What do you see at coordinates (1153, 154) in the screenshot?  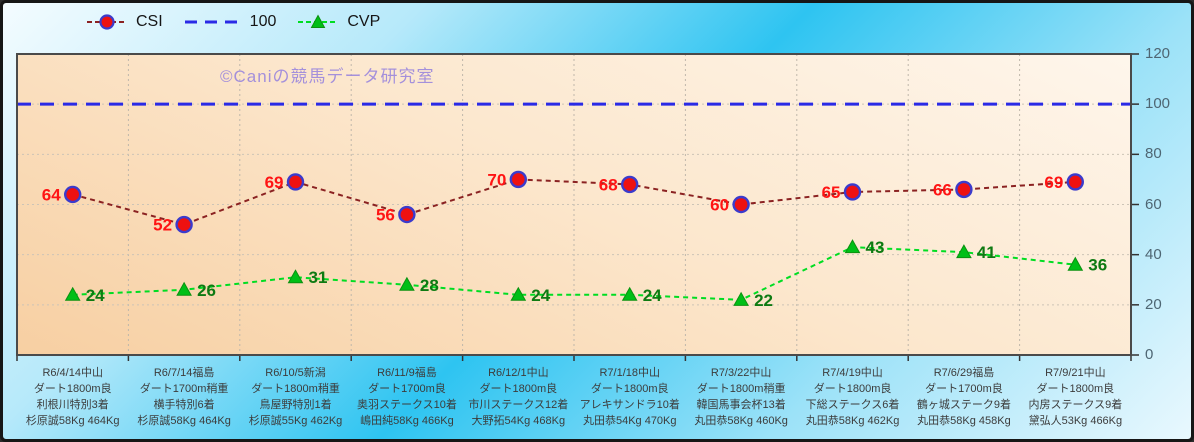 I see `y-axis-tick-label: 80` at bounding box center [1153, 154].